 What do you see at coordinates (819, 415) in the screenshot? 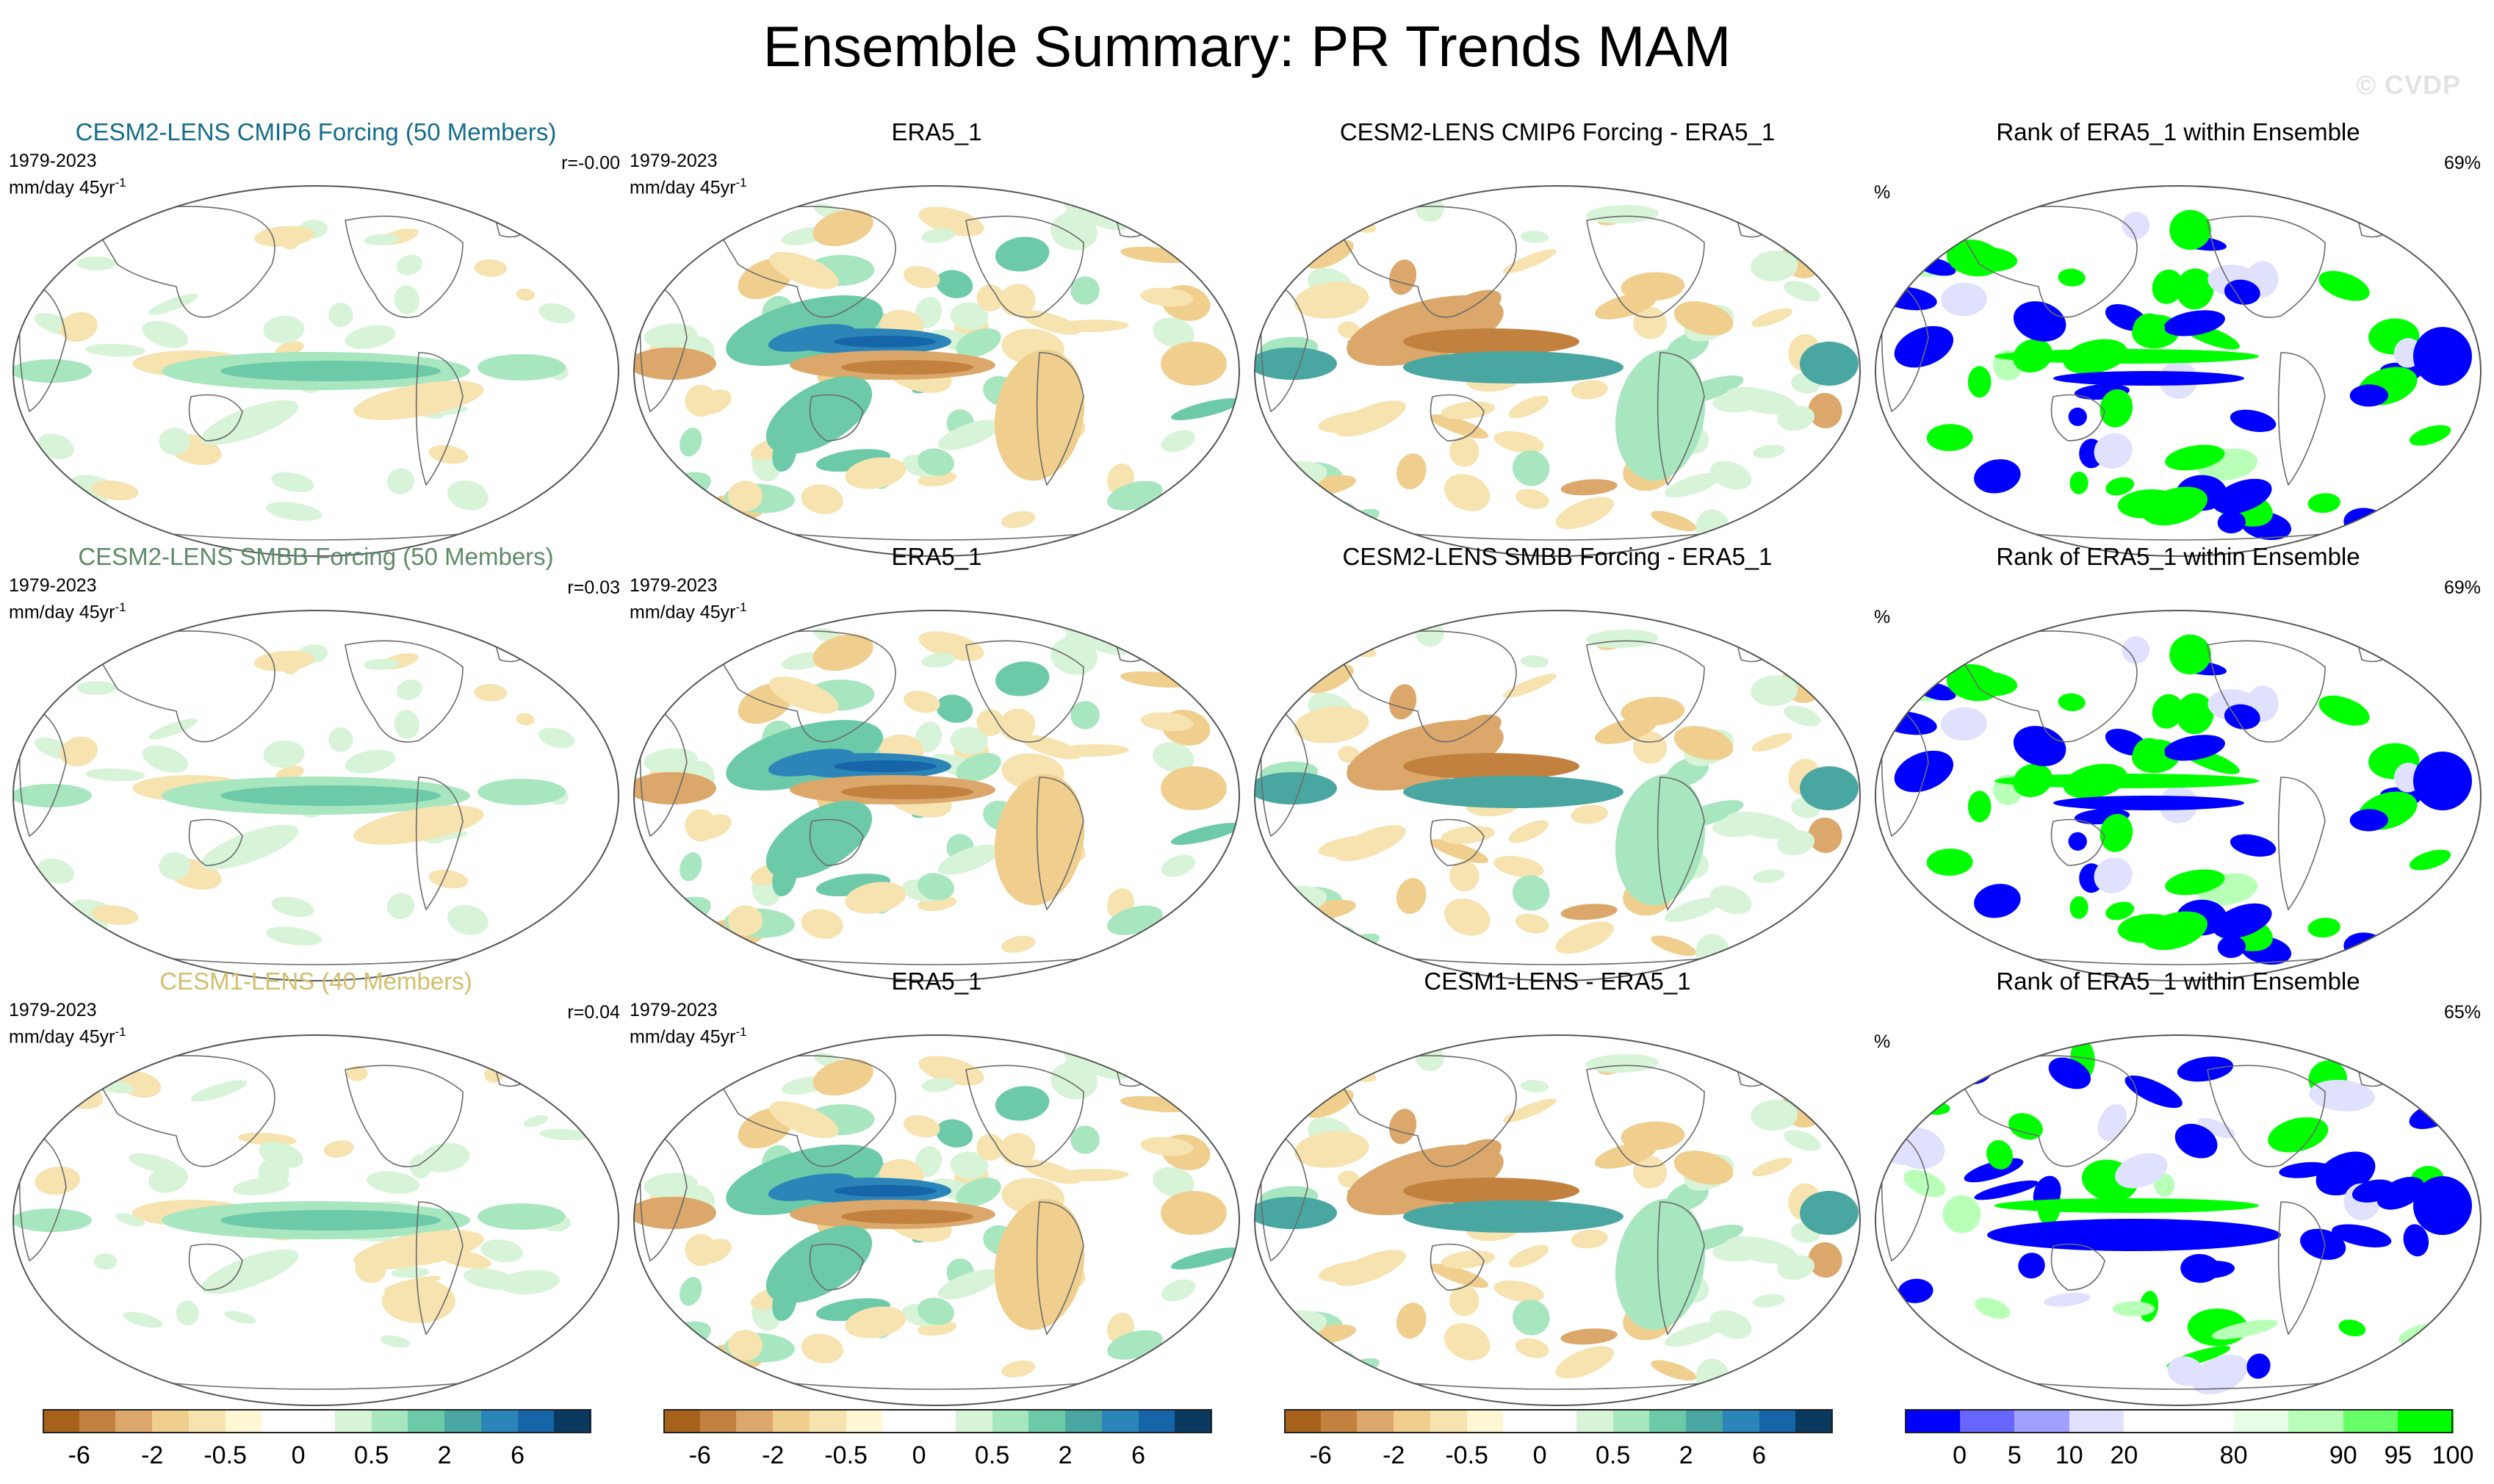
I see `spcz-wet-region` at bounding box center [819, 415].